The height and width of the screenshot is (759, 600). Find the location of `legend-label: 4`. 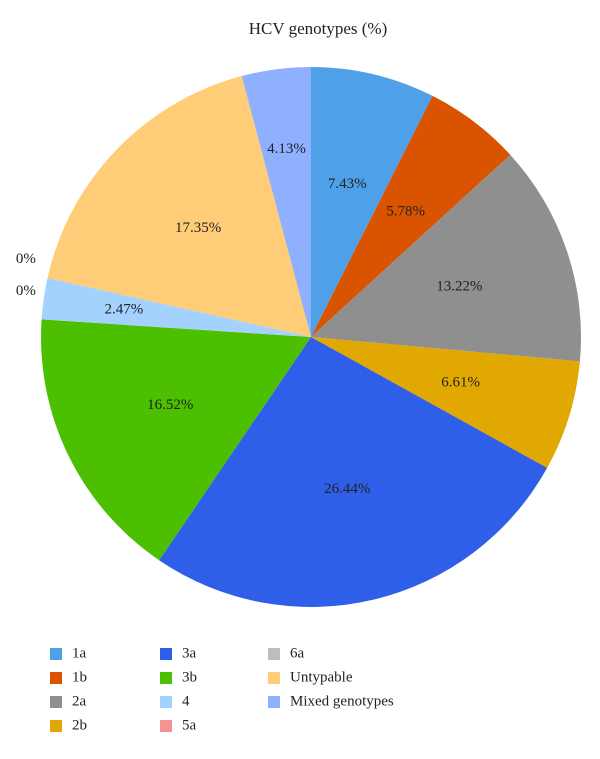

legend-label: 4 is located at coordinates (186, 701).